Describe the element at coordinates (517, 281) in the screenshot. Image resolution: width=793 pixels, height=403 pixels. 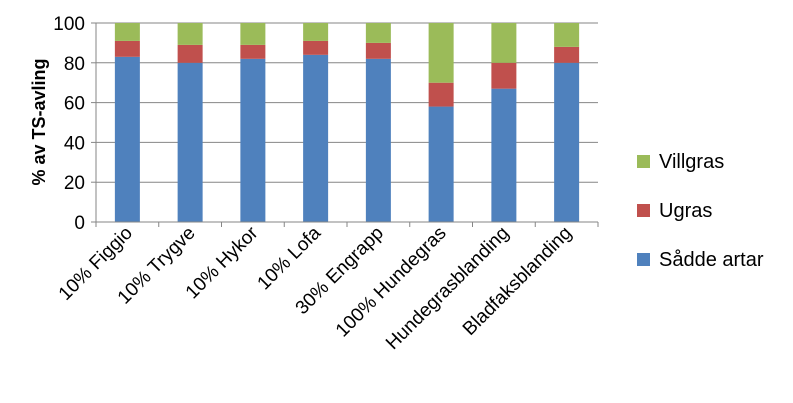
I see `x-tick-label-8: Bladfaksblanding` at that location.